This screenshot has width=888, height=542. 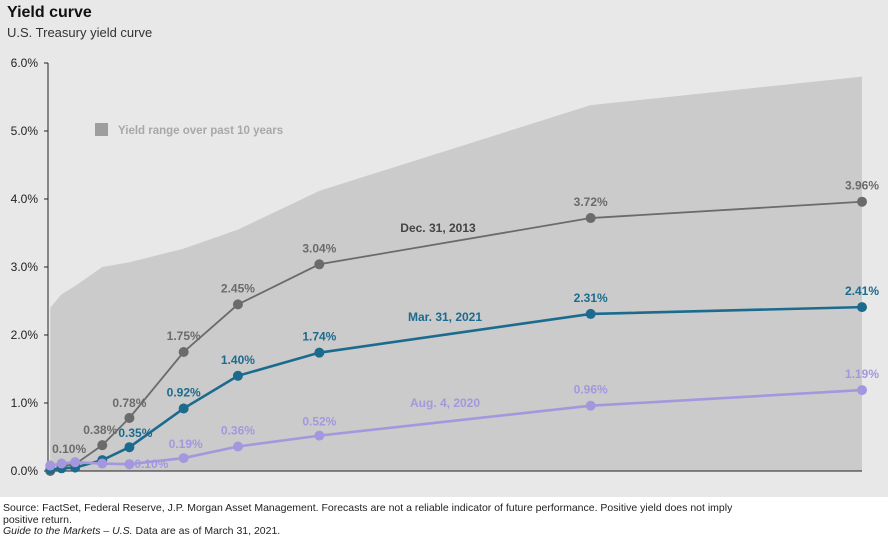 What do you see at coordinates (25, 199) in the screenshot?
I see `y-tick-label: 4.0%` at bounding box center [25, 199].